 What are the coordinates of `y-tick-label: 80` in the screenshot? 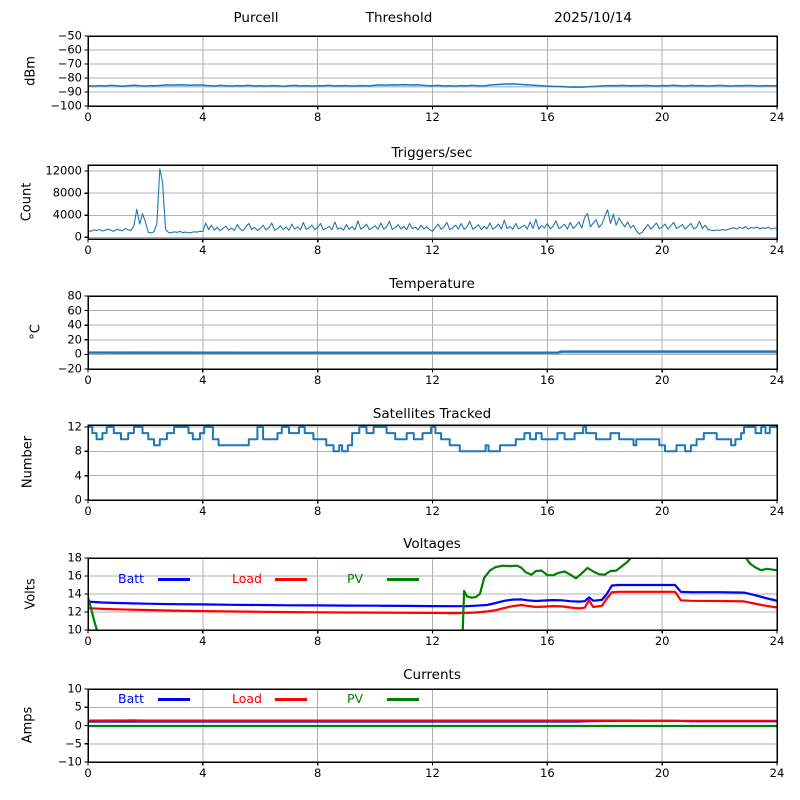 It's located at (74, 295).